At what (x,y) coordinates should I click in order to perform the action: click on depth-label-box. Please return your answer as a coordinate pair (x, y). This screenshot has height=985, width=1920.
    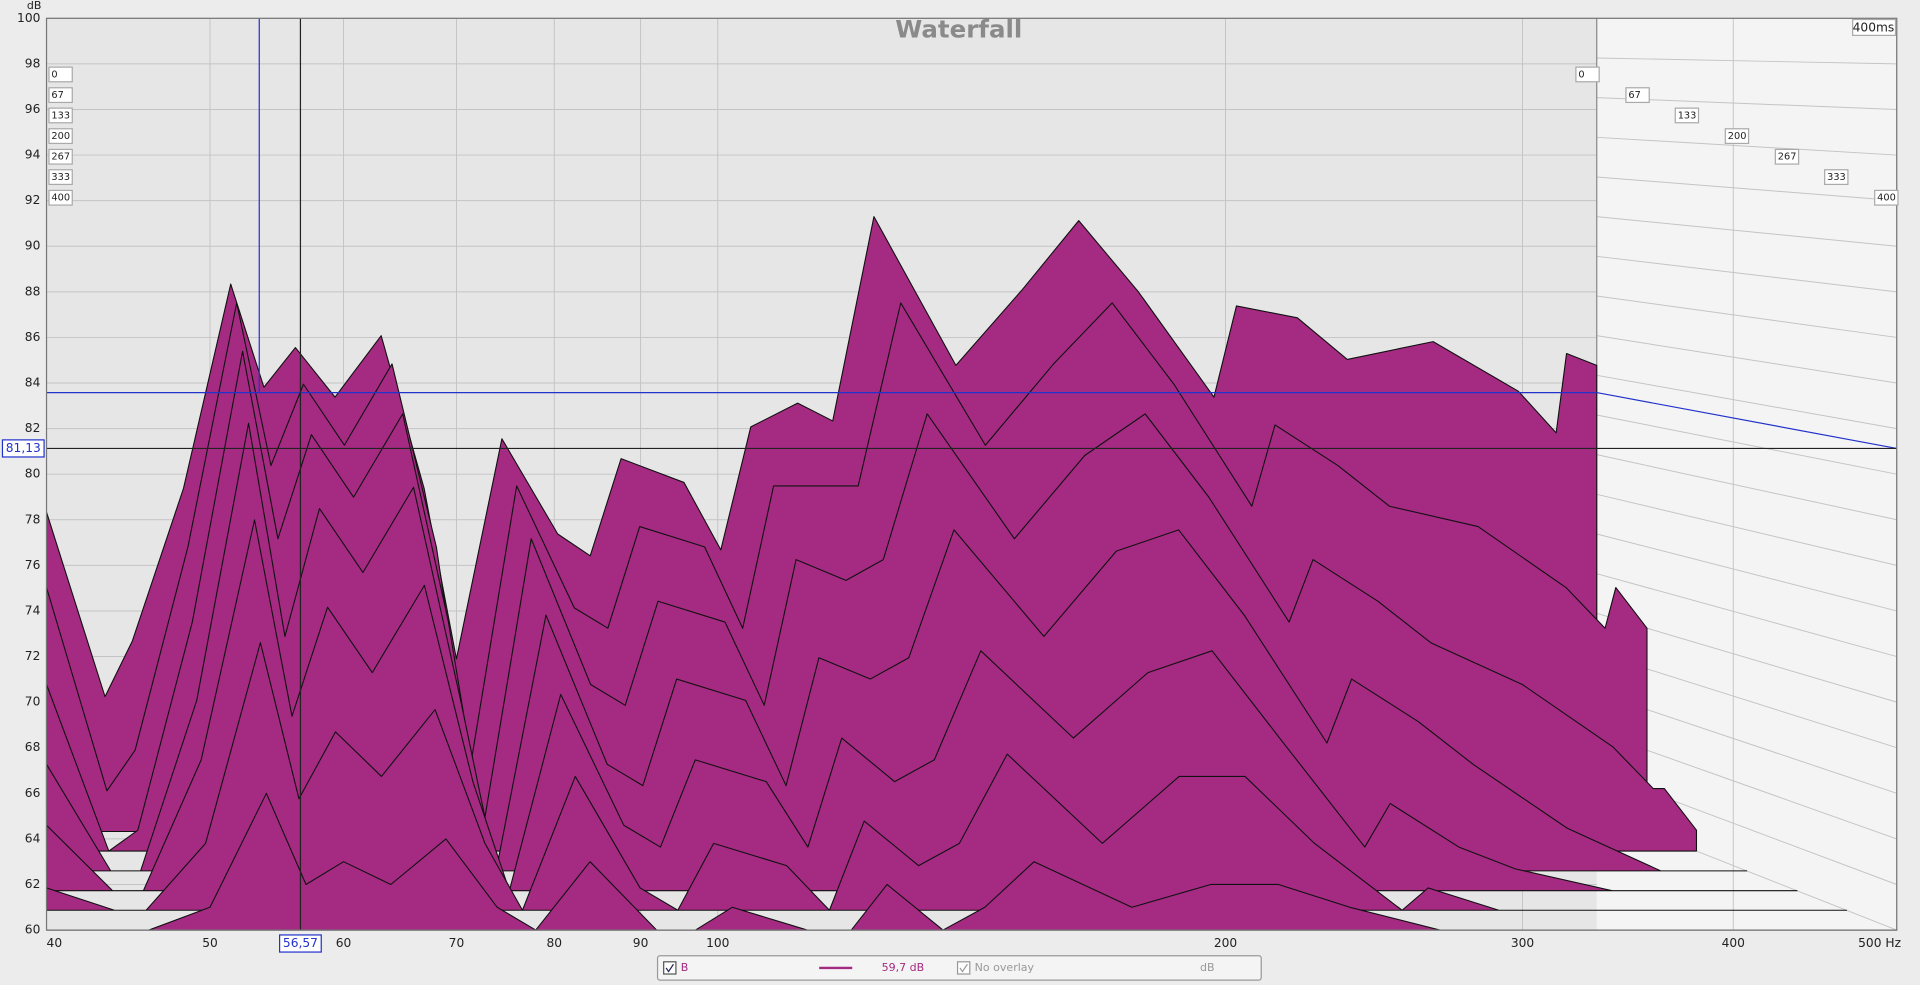
    Looking at the image, I should click on (1874, 27).